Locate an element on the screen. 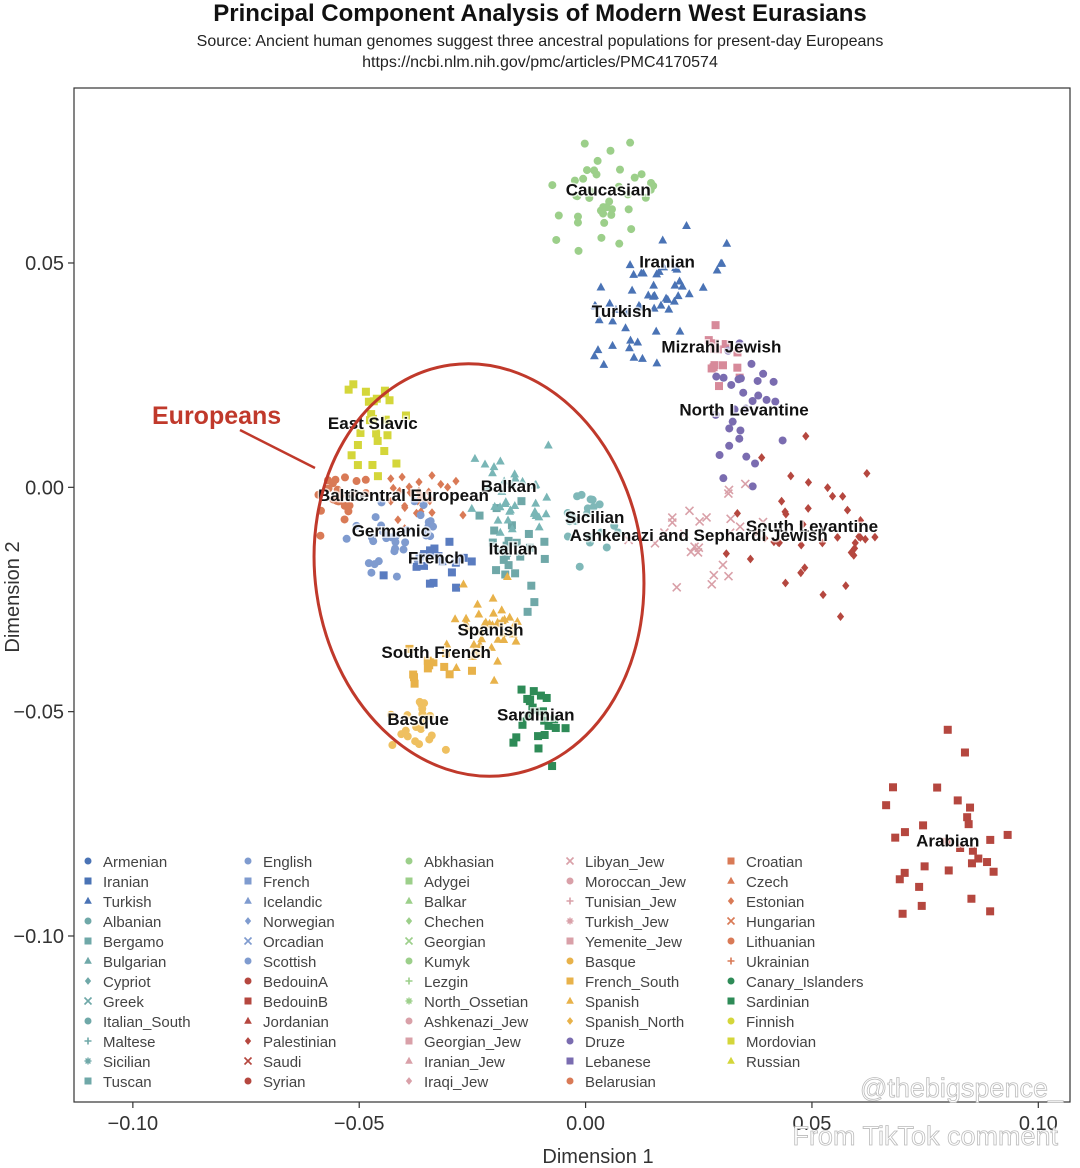 The width and height of the screenshot is (1080, 1168). legend-label: Spanish is located at coordinates (612, 1002).